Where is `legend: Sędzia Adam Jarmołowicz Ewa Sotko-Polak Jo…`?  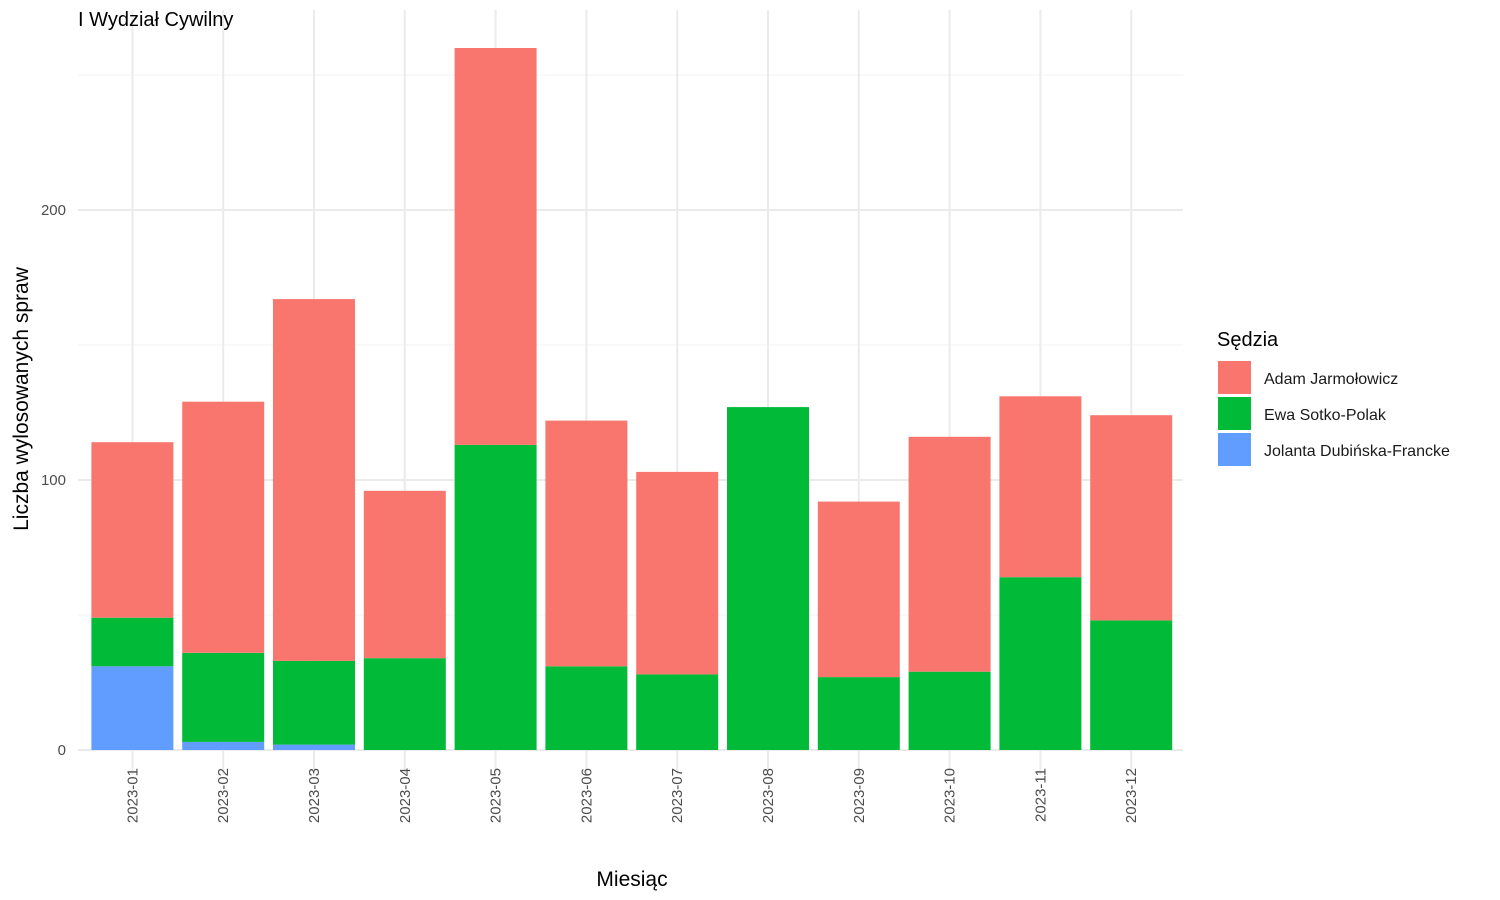
legend: Sędzia Adam Jarmołowicz Ewa Sotko-Polak Jo… is located at coordinates (1333, 397).